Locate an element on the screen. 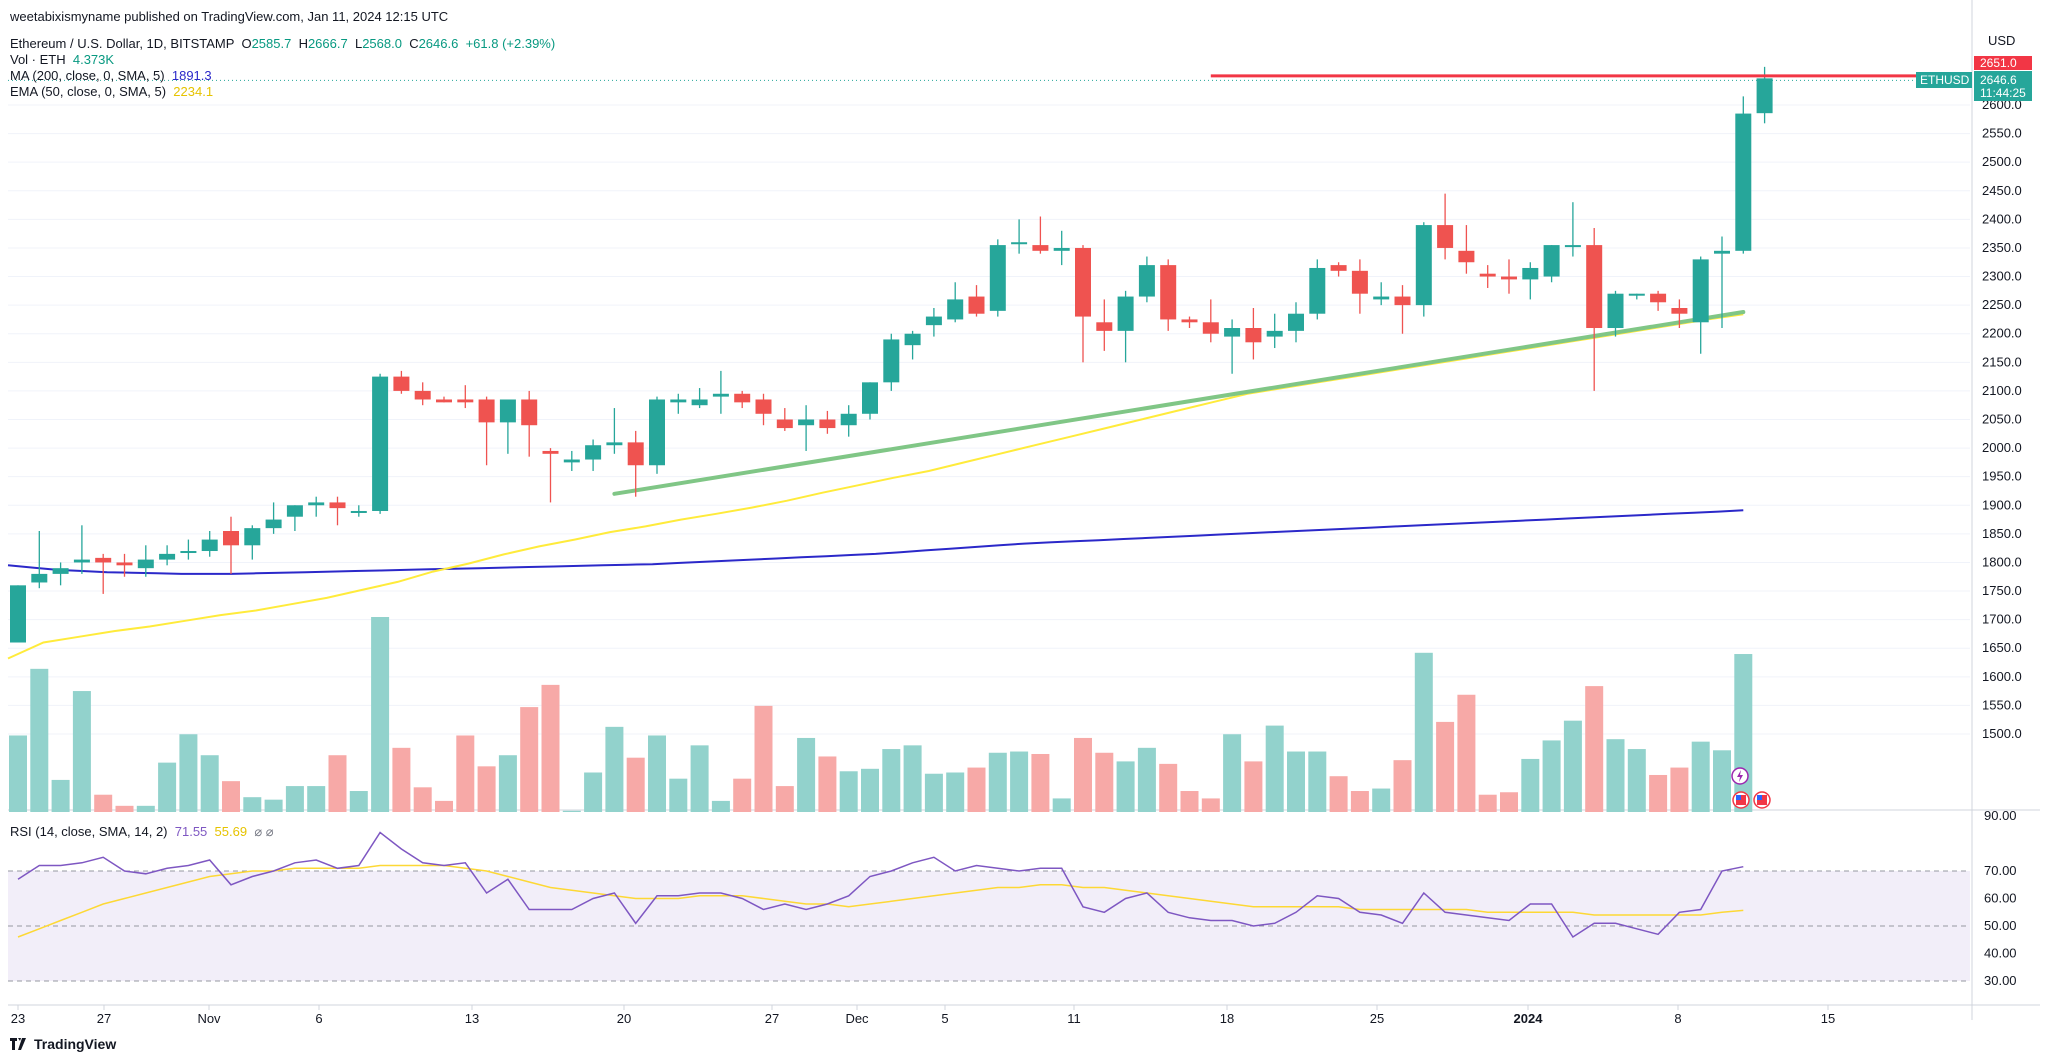 The image size is (2048, 1062). price-tick-label: 1850.0 is located at coordinates (2002, 533).